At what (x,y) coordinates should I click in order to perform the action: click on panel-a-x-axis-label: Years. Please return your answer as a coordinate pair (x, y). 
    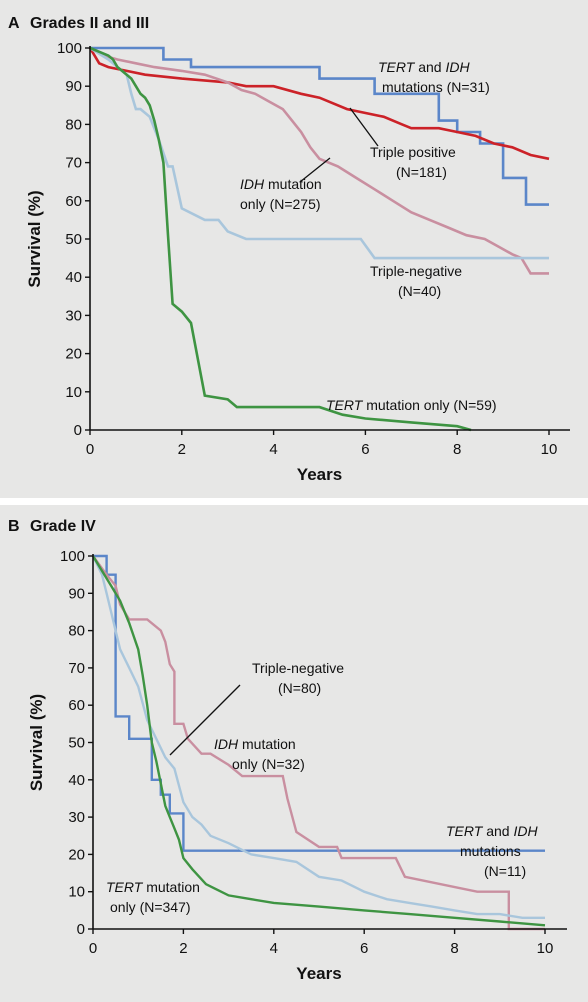
    Looking at the image, I should click on (319, 474).